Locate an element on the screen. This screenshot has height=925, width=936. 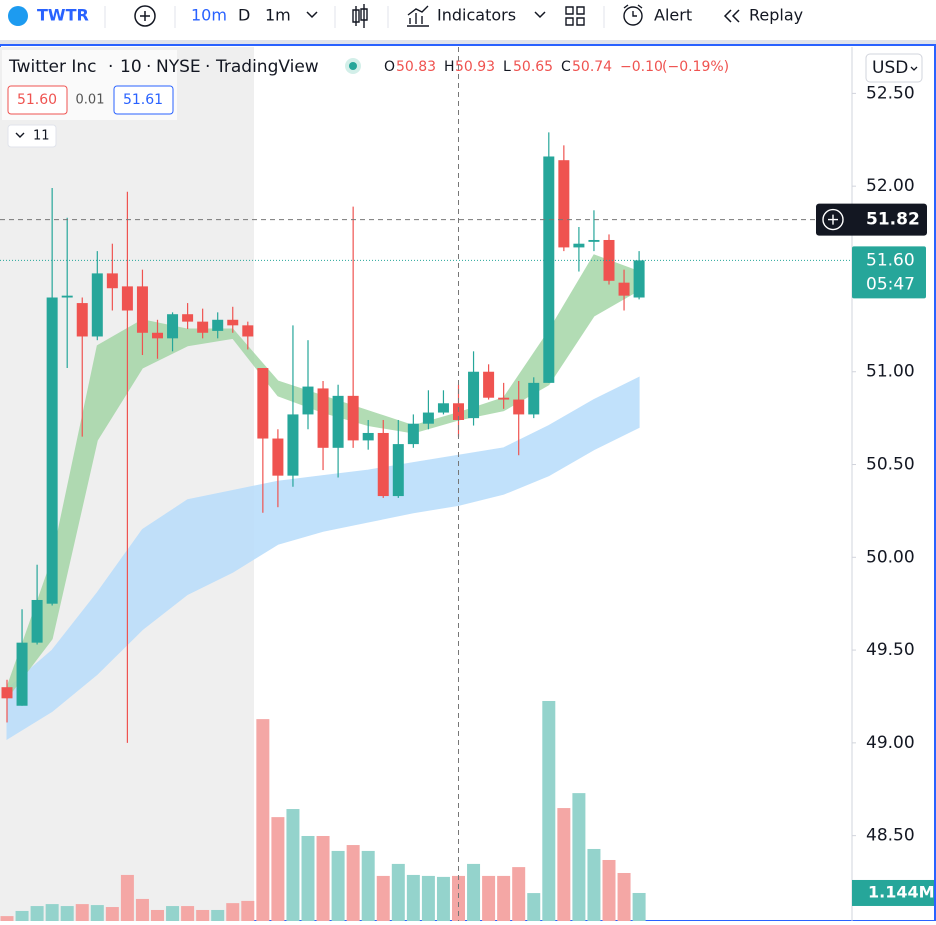
ask: 51.61 is located at coordinates (143, 100).